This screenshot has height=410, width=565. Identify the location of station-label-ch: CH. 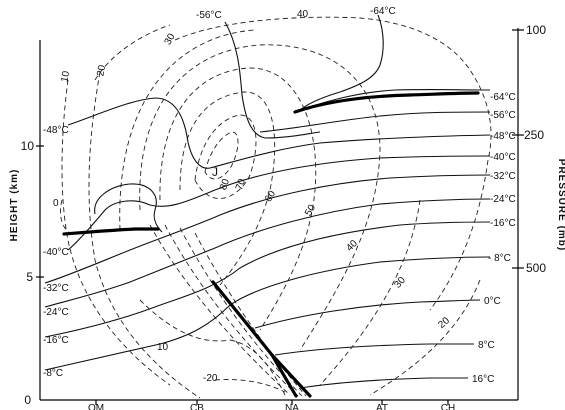
(448, 406).